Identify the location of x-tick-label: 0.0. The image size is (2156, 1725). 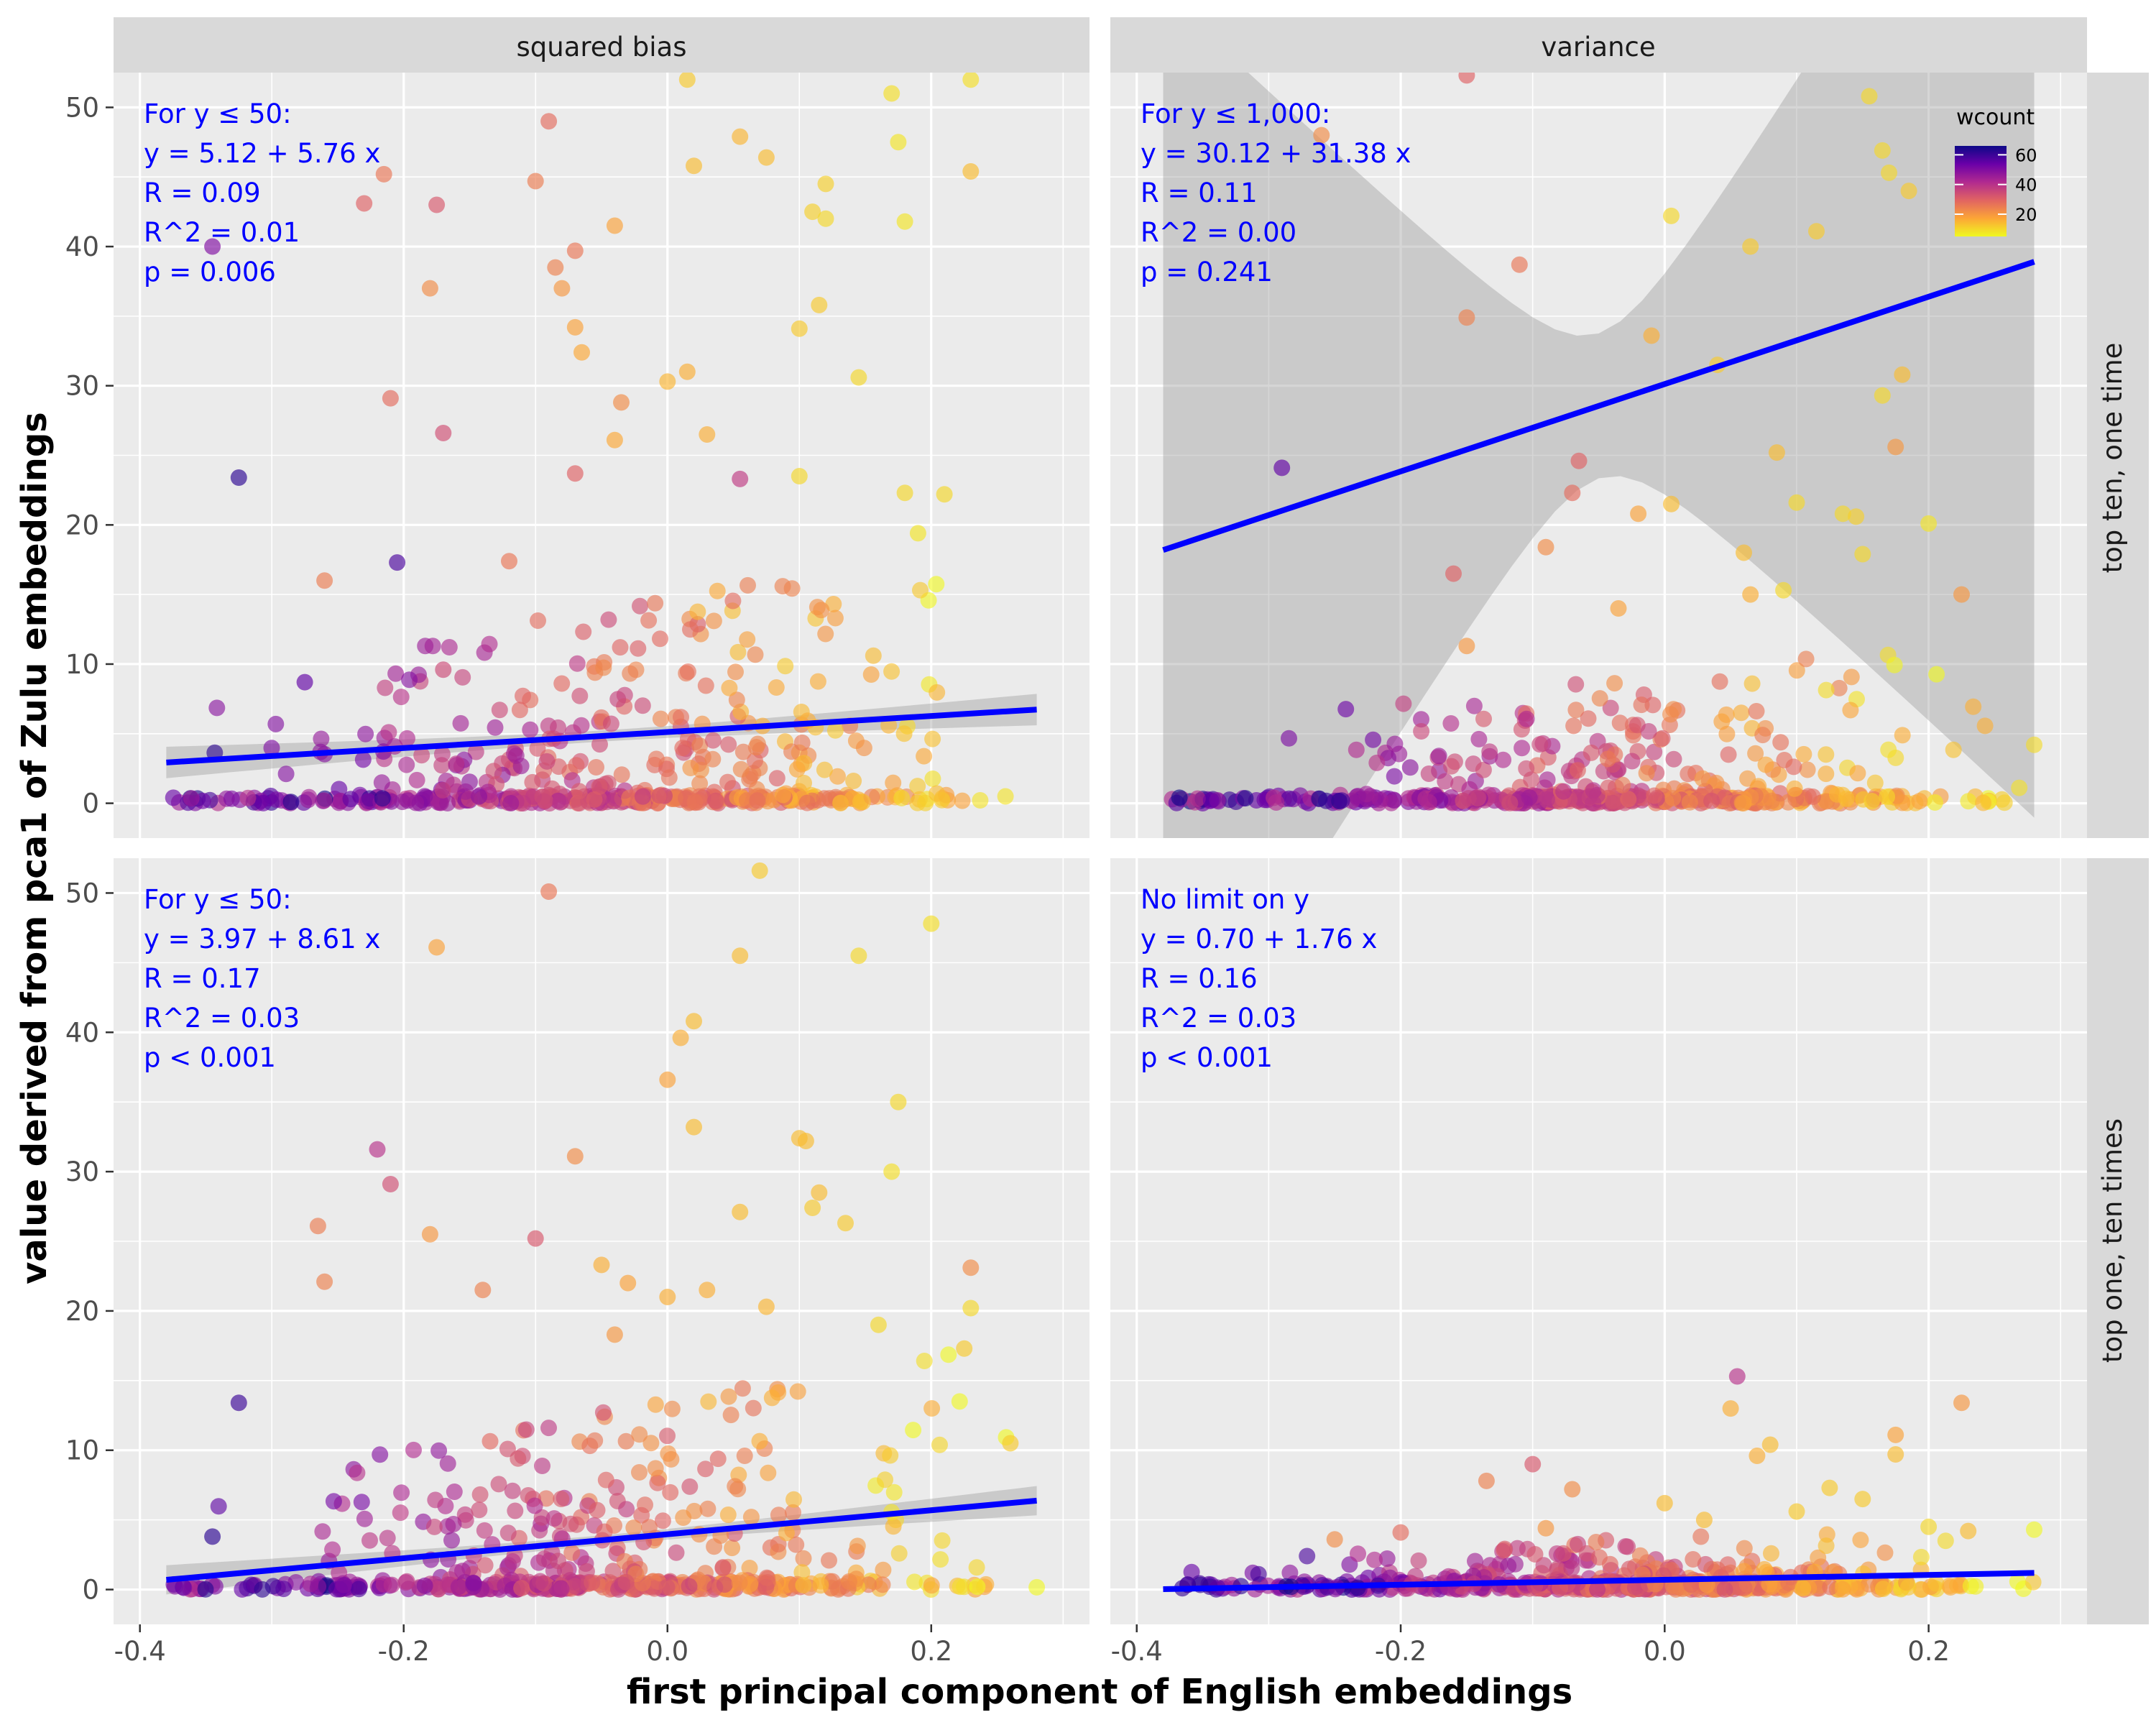
(667, 1651).